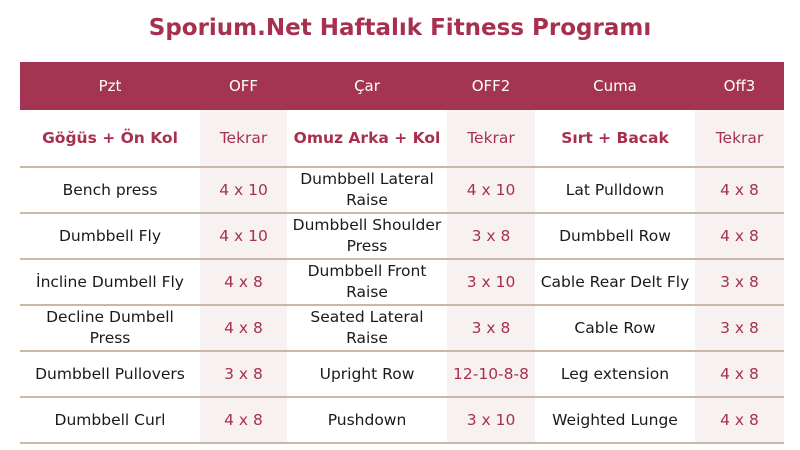  I want to click on exercise-cell: Cable Row, so click(615, 328).